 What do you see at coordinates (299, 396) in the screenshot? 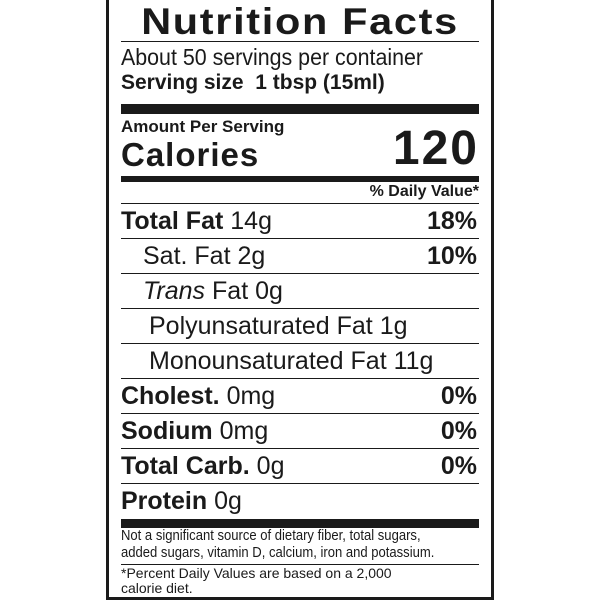
I see `nutrient-row-cholesterol: Cholest. 0mg 0%` at bounding box center [299, 396].